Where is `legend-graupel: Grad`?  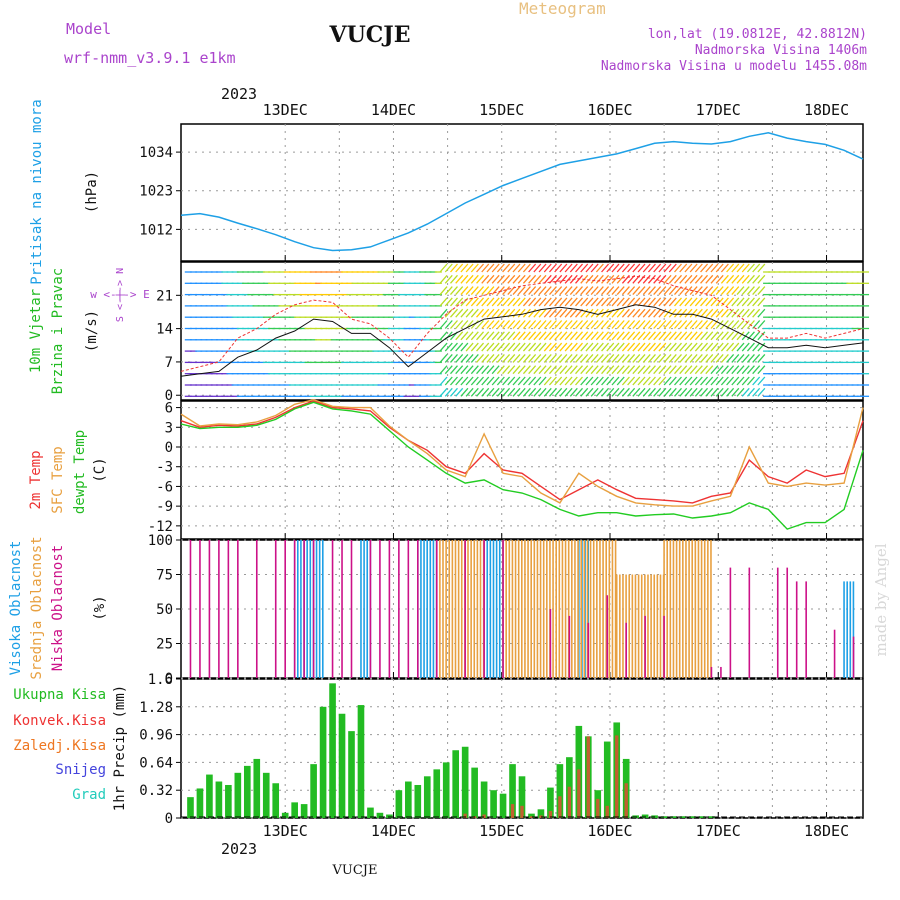 legend-graupel: Grad is located at coordinates (89, 795).